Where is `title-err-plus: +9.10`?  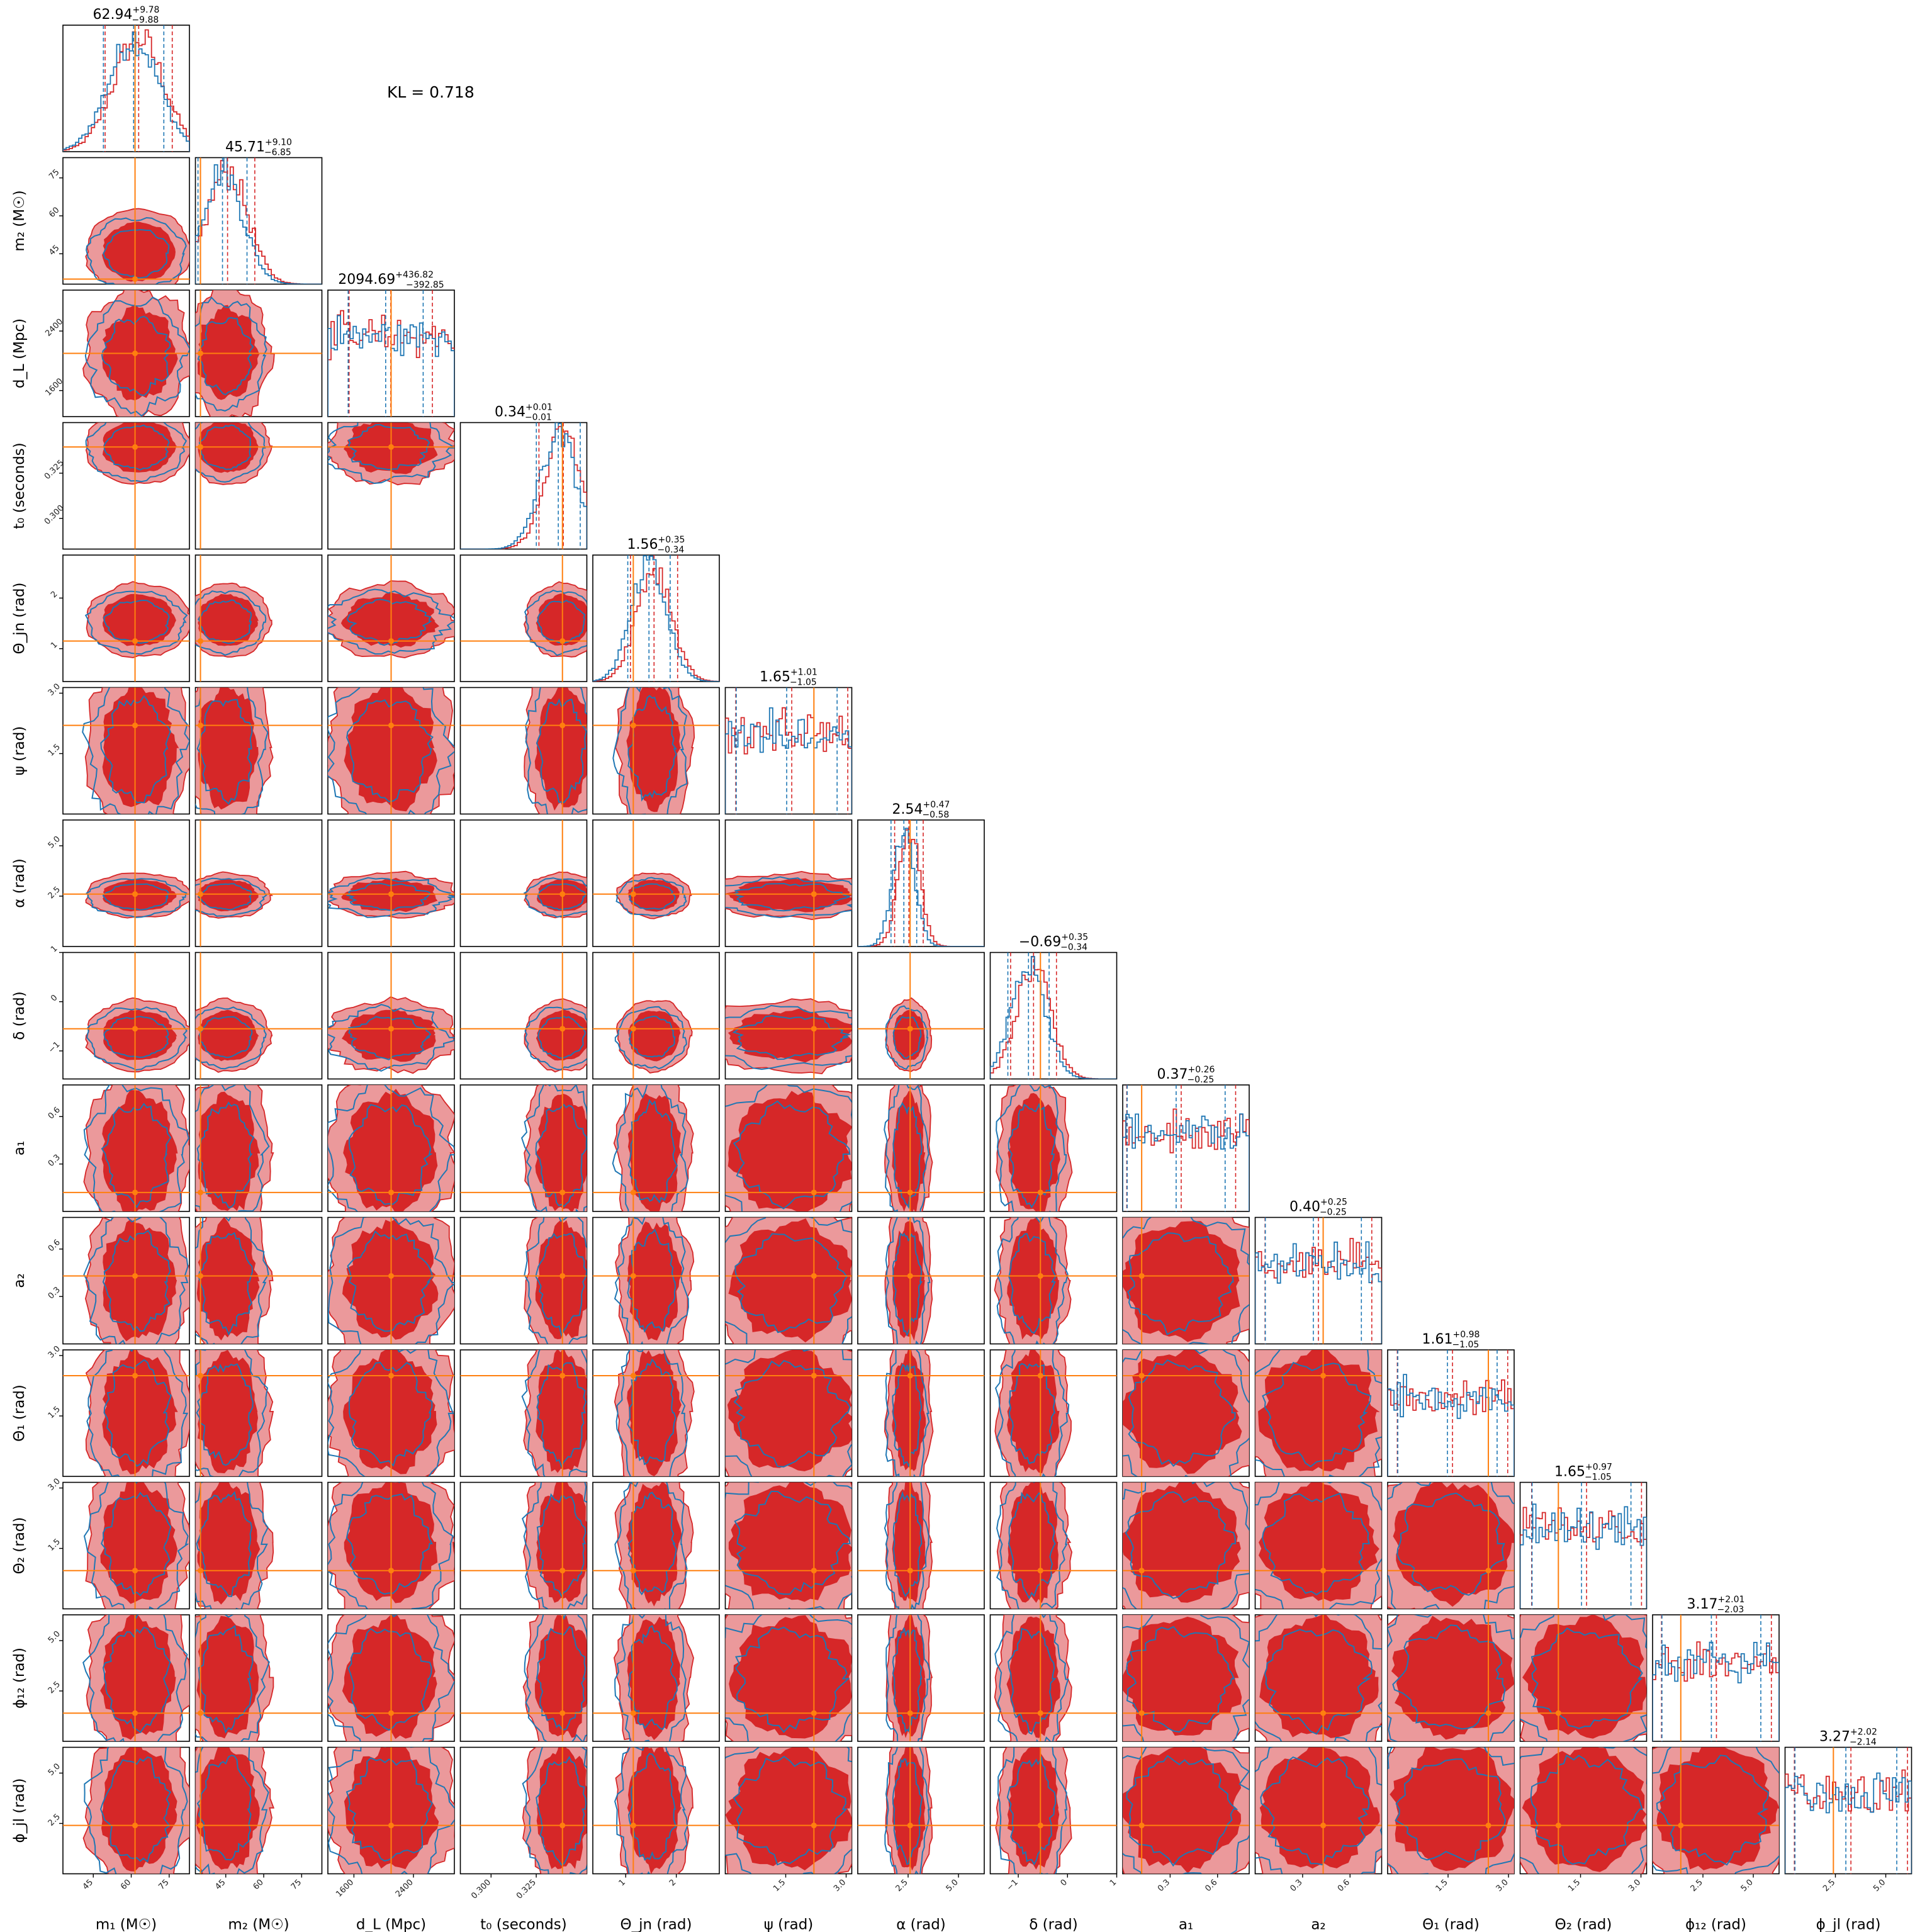
title-err-plus: +9.10 is located at coordinates (278, 143).